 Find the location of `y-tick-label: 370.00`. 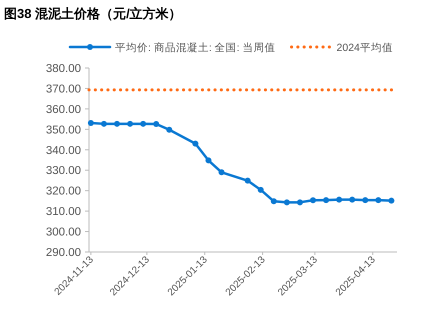

y-tick-label: 370.00 is located at coordinates (63, 89).